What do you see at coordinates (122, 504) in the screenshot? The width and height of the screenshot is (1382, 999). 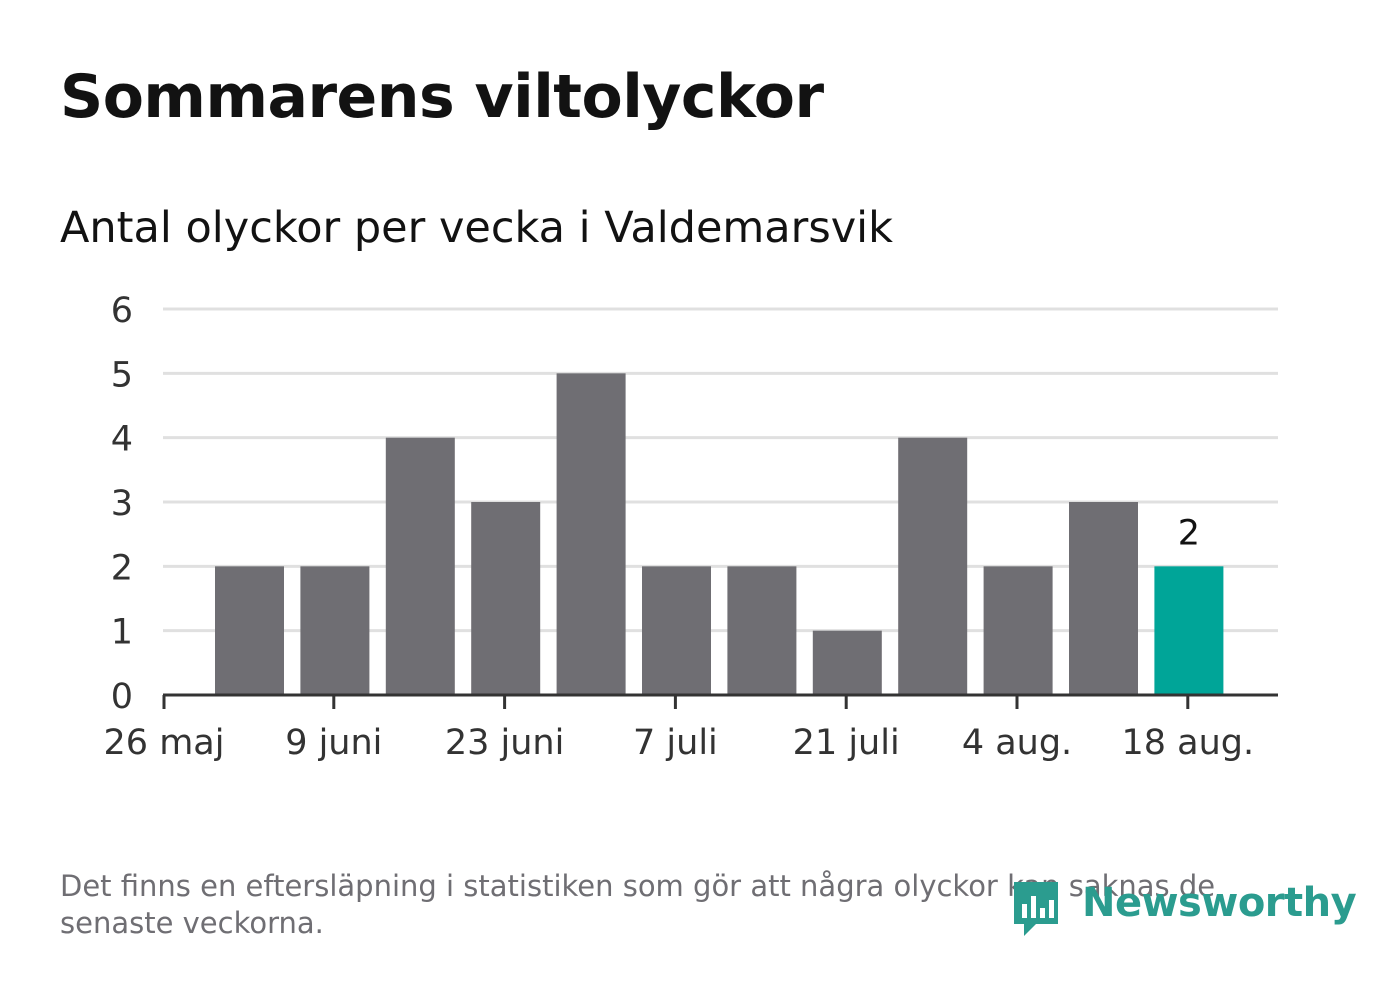 I see `y-tick-label: 3` at bounding box center [122, 504].